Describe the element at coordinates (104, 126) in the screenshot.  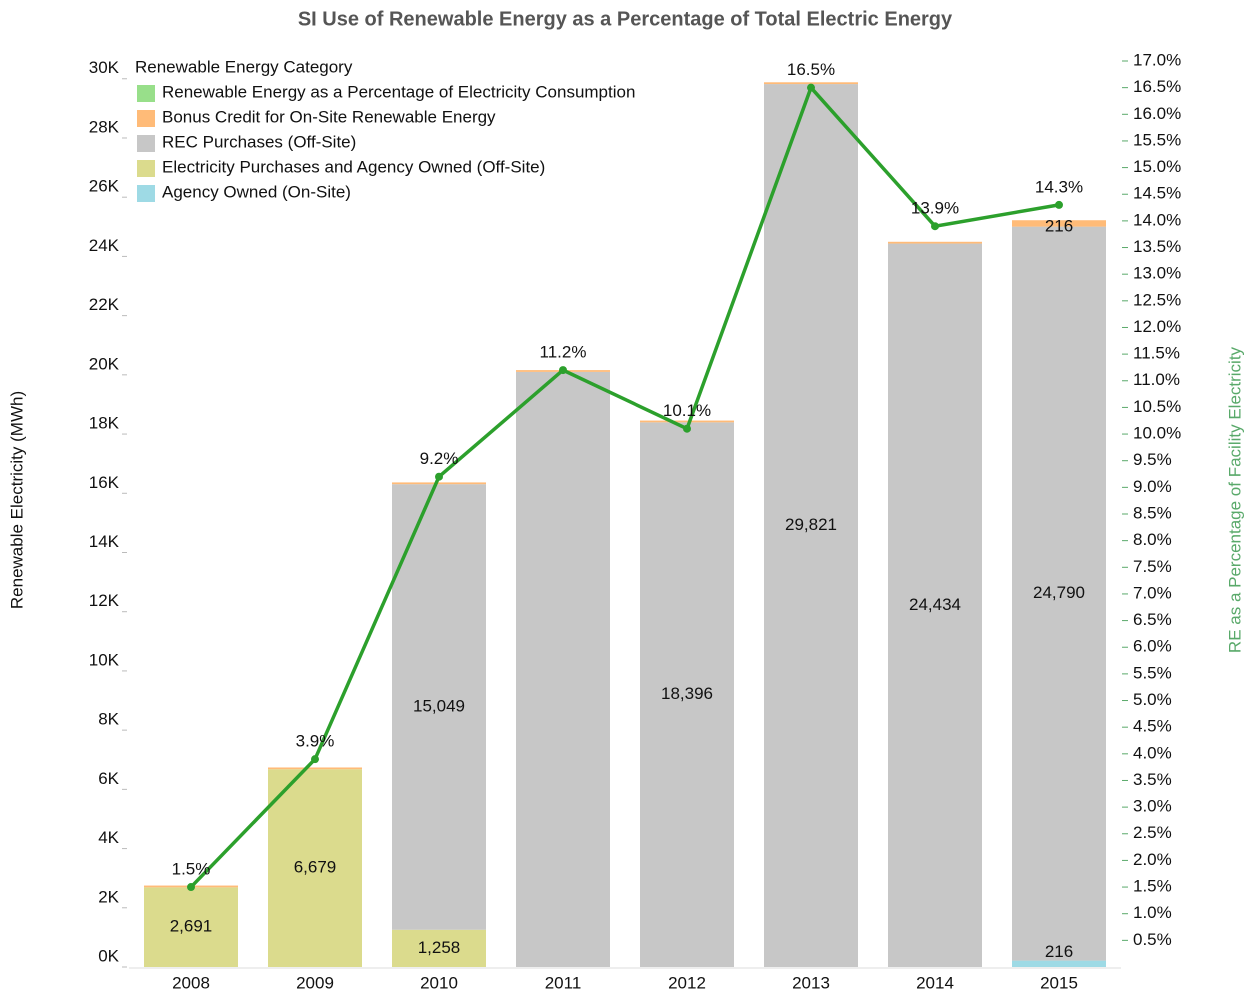
I see `y-tick-label: 28K` at that location.